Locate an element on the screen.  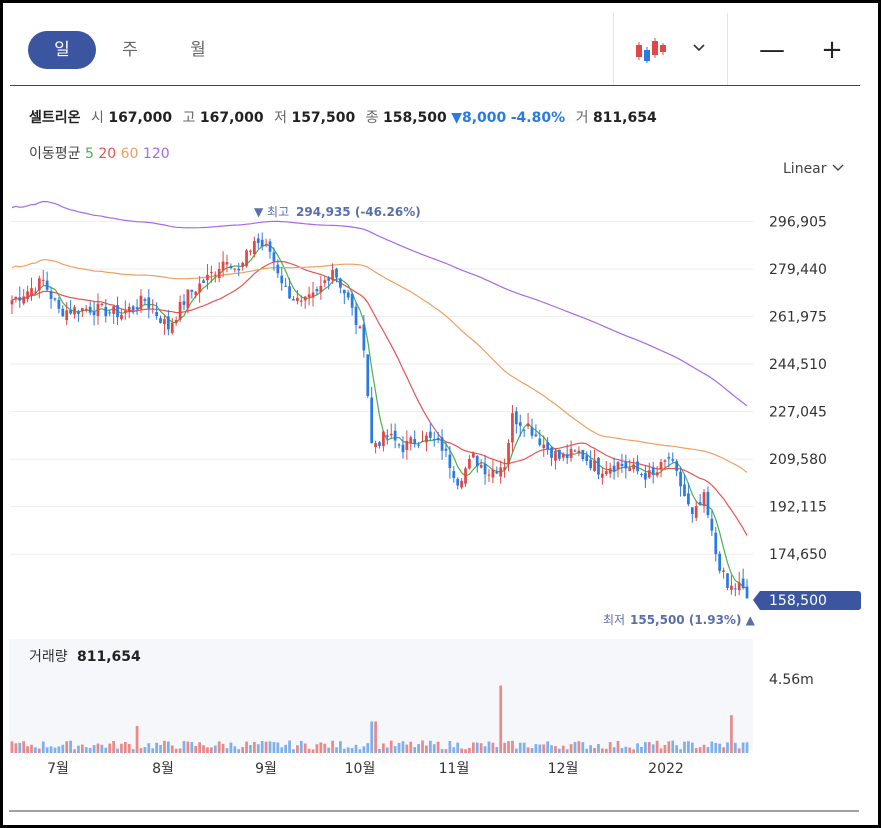
tab-day: 일 is located at coordinates (62, 50).